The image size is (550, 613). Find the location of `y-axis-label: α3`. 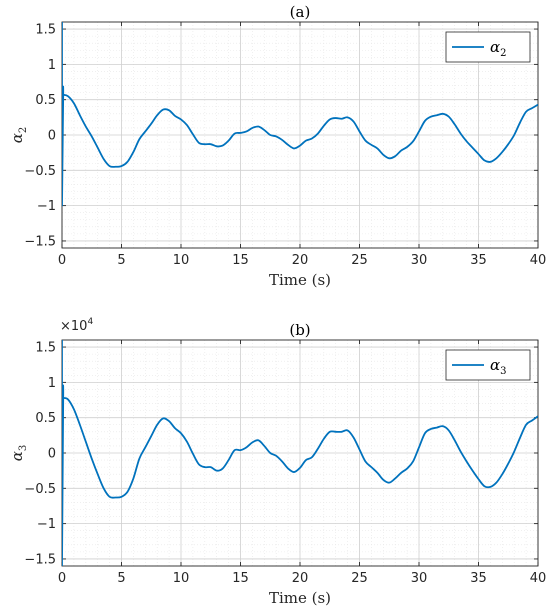

y-axis-label: α3 is located at coordinates (18, 453).